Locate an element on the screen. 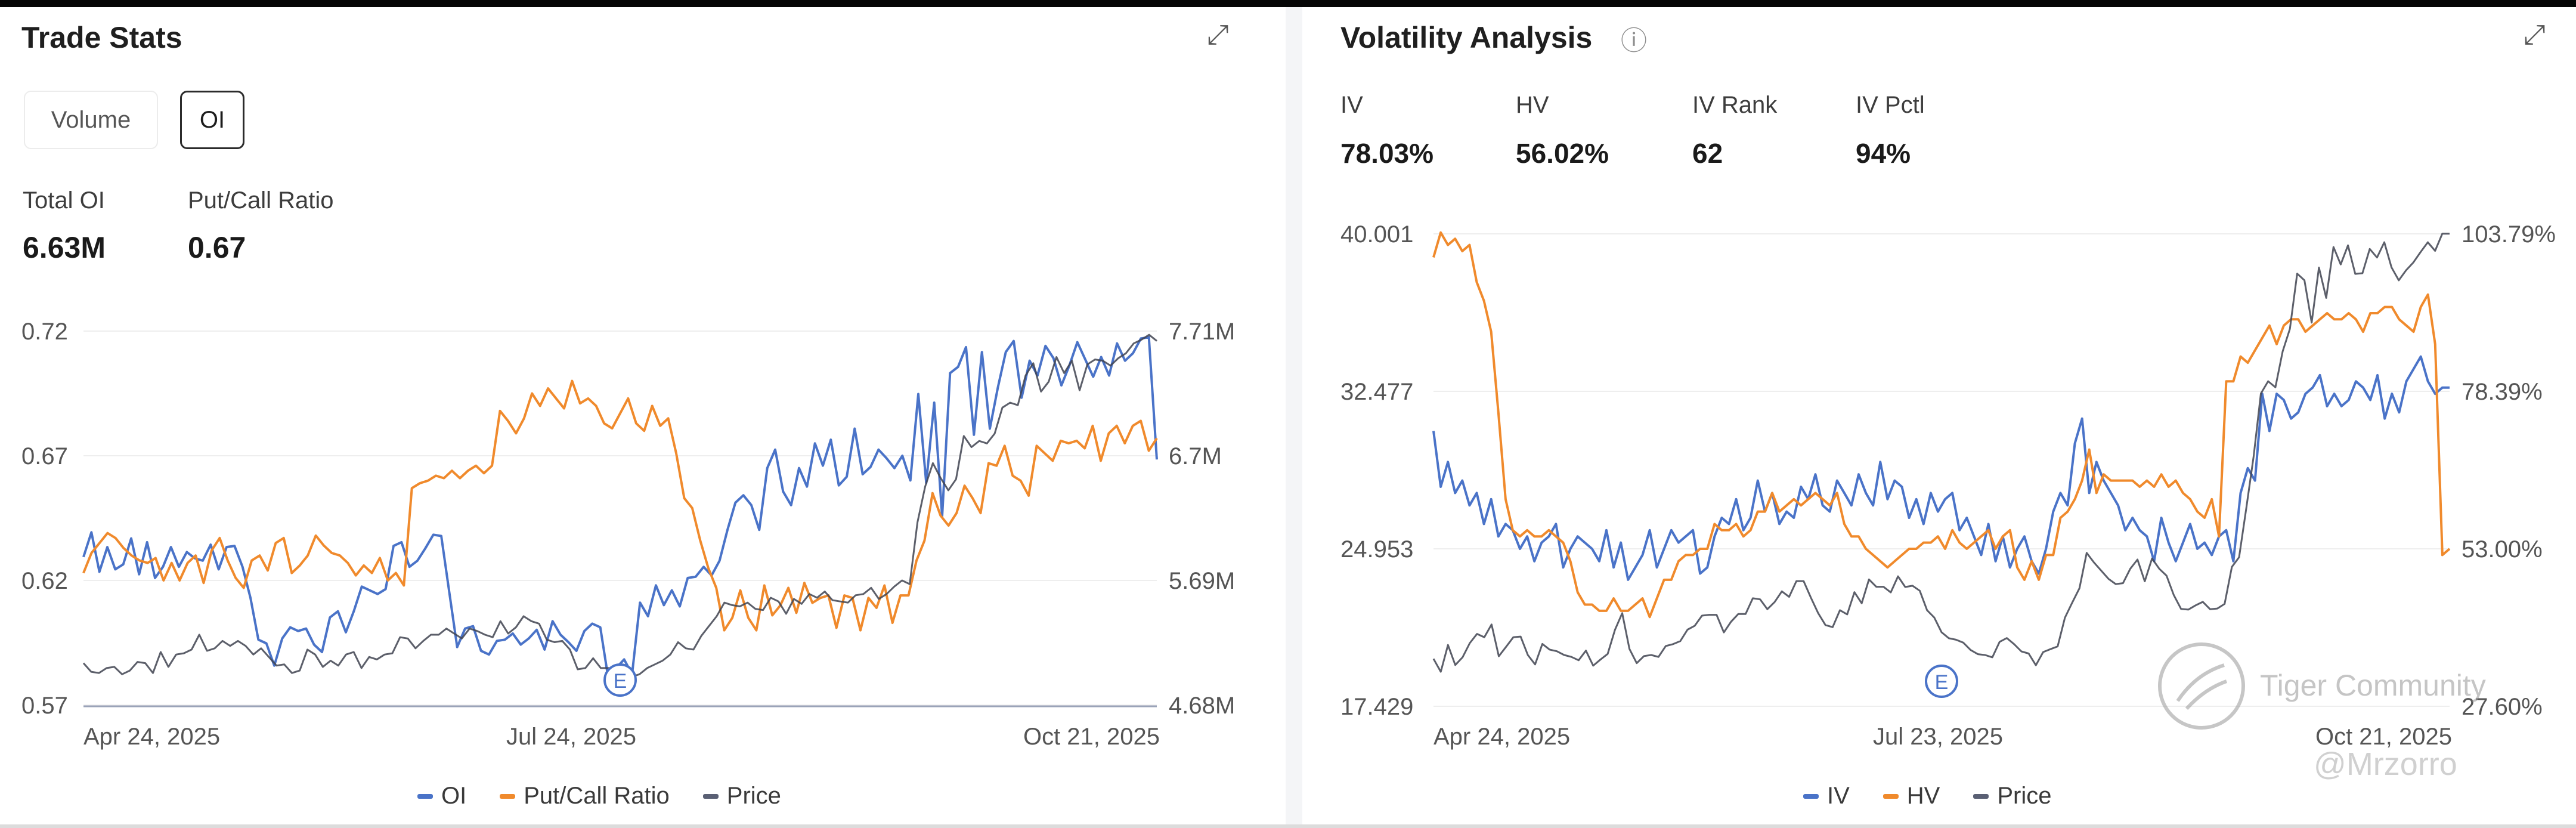 This screenshot has width=2576, height=828. bottom-bar is located at coordinates (1288, 826).